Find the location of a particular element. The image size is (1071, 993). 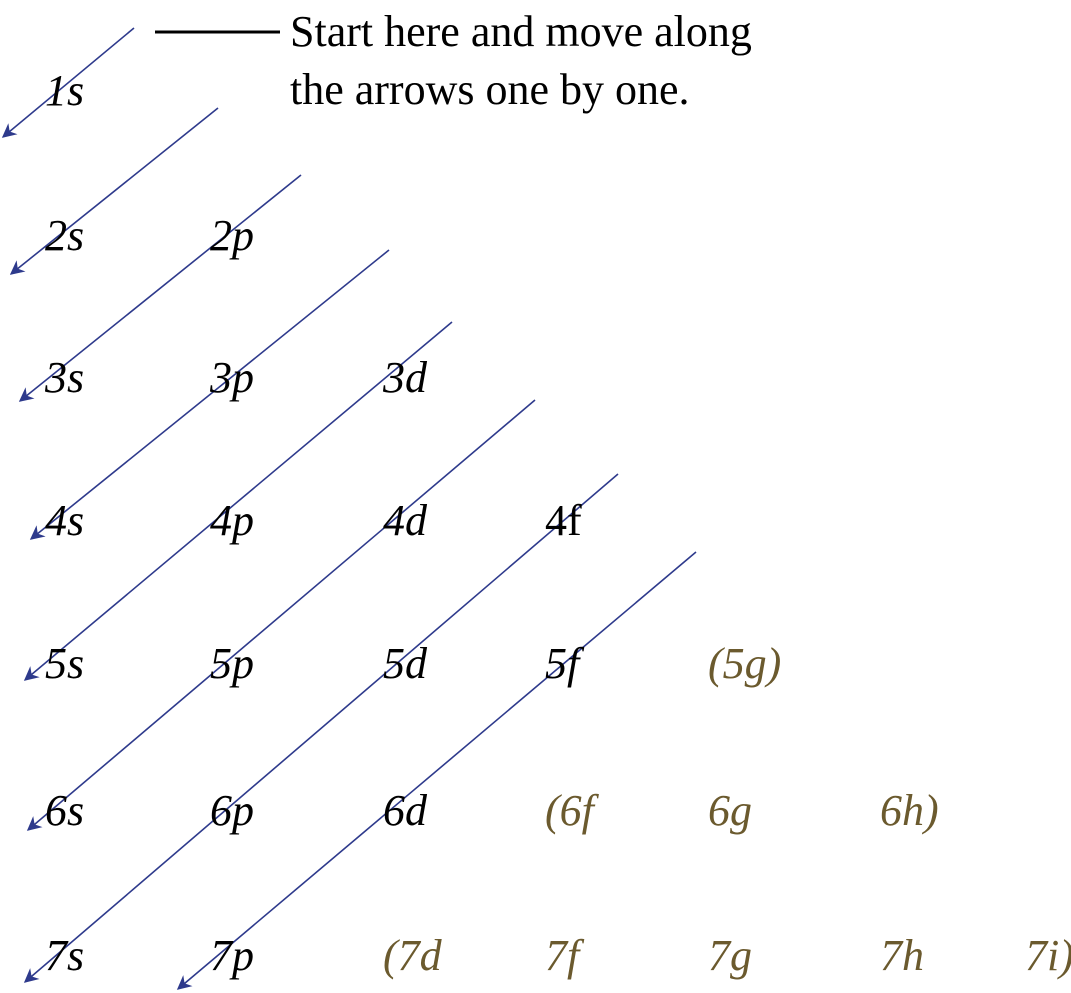

orbital-label: 7p is located at coordinates (232, 955).